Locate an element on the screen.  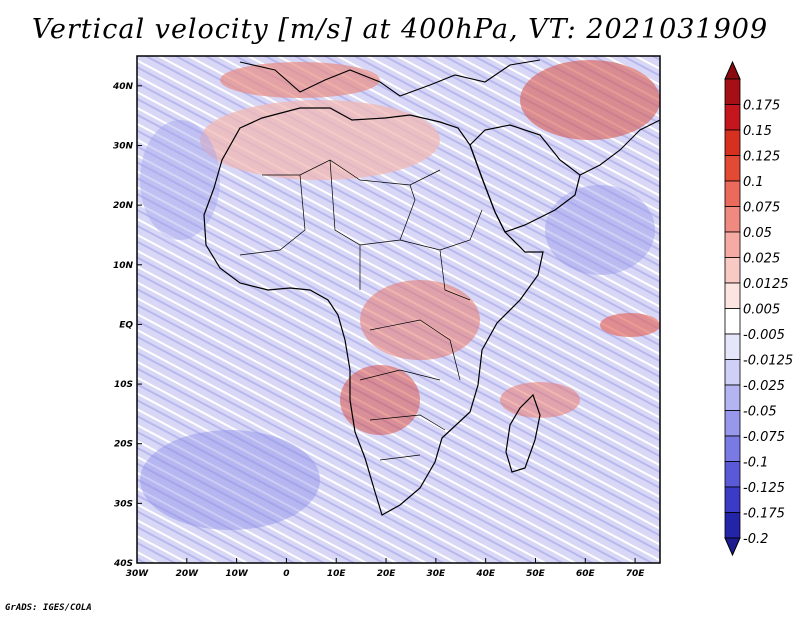
colorbar-top-arrow is located at coordinates (732, 70).